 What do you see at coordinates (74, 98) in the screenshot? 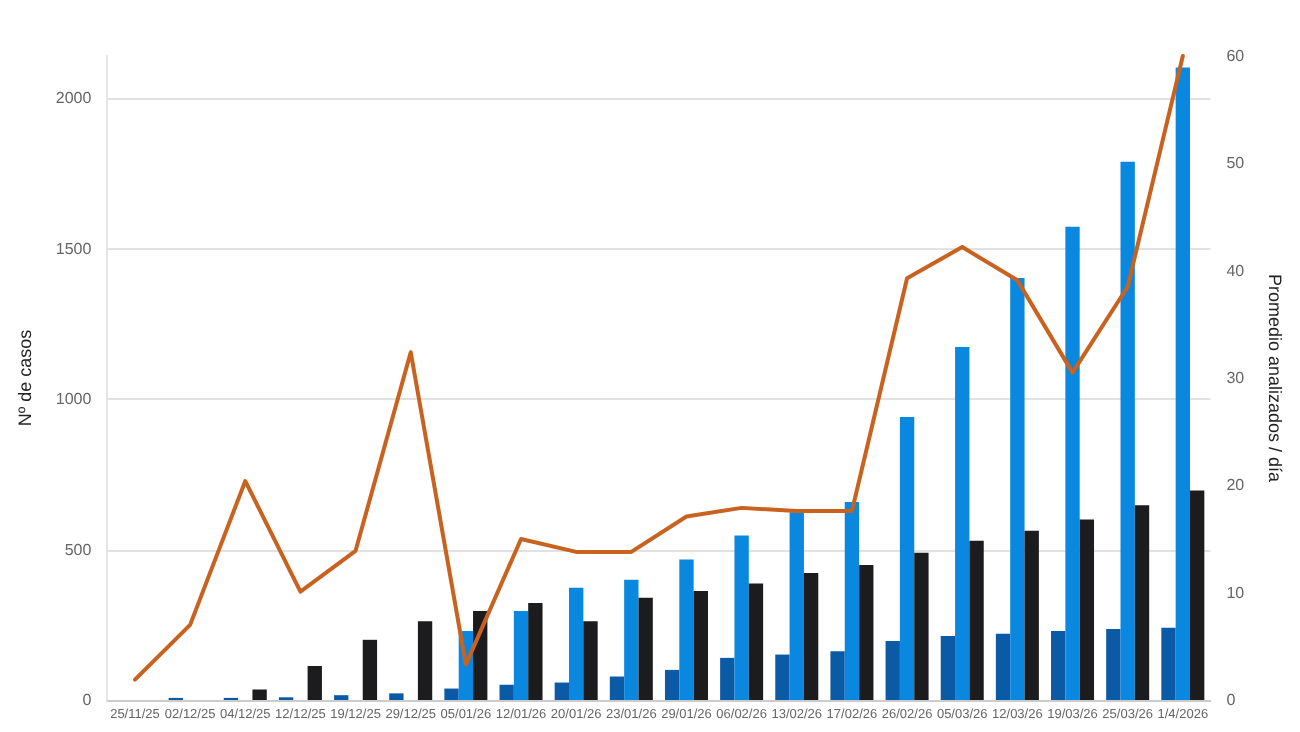
I see `y-tick-label: 2000` at bounding box center [74, 98].